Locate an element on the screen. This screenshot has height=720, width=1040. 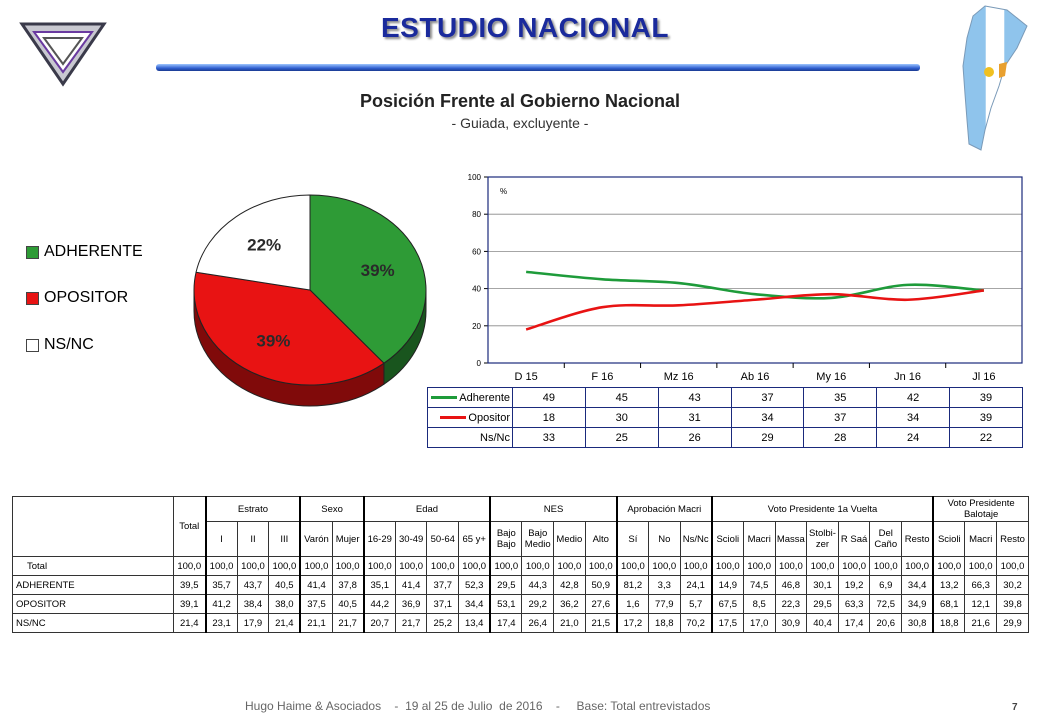
table-cell: 43,7 is located at coordinates (253, 585).